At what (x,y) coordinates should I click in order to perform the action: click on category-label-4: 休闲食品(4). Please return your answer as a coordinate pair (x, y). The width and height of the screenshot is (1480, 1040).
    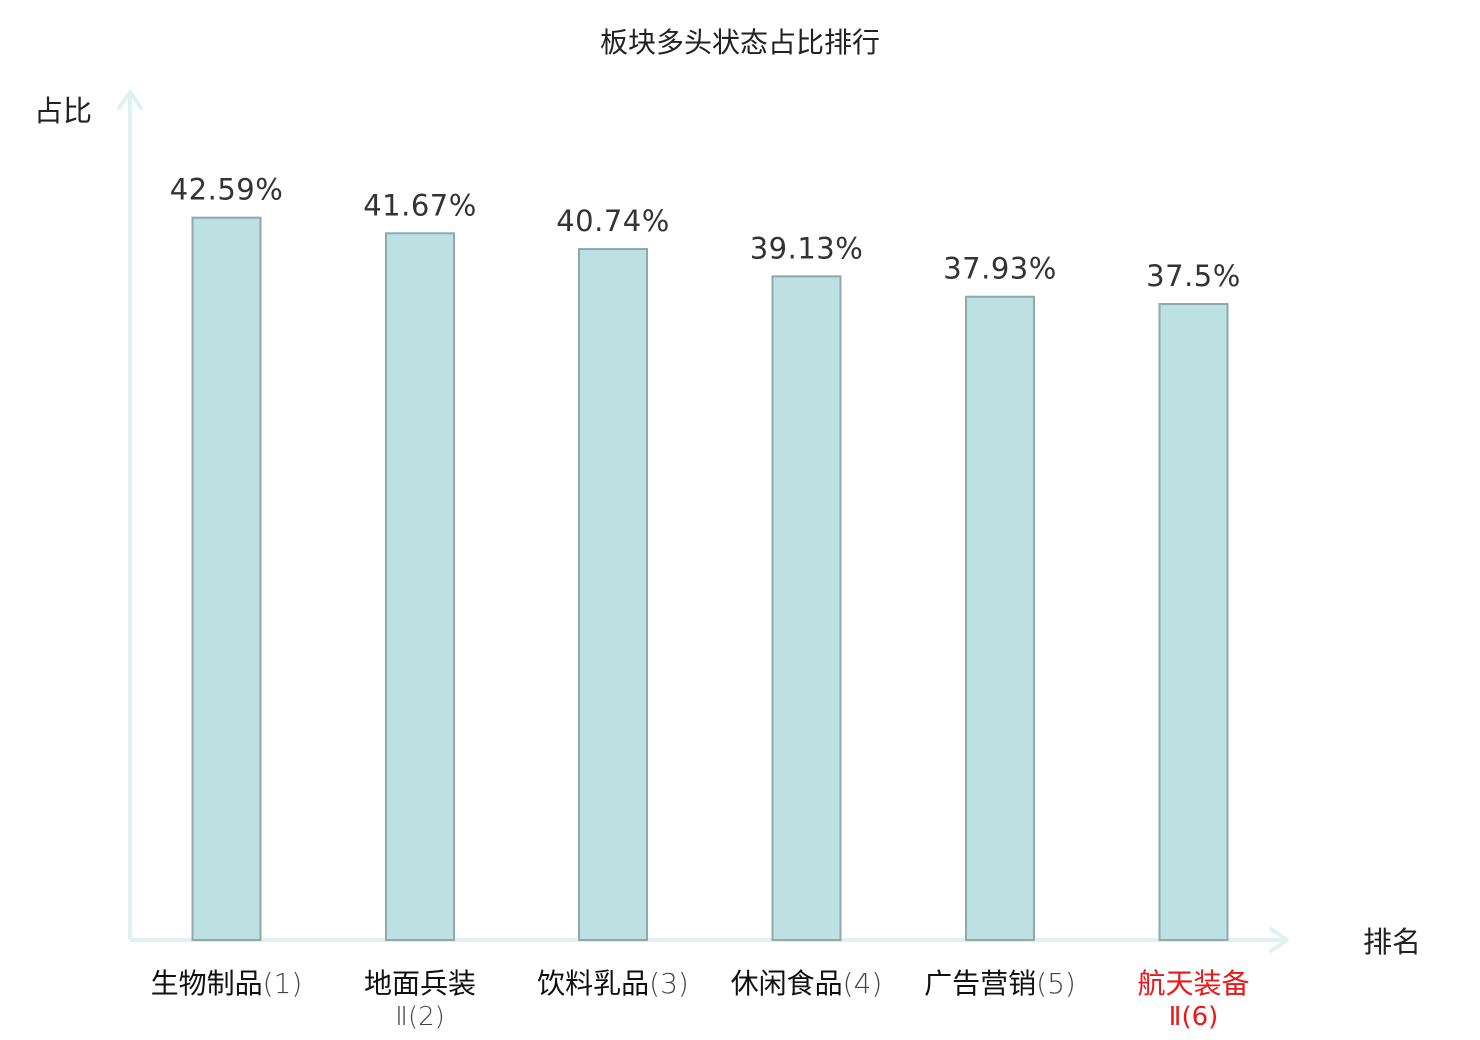
    Looking at the image, I should click on (807, 983).